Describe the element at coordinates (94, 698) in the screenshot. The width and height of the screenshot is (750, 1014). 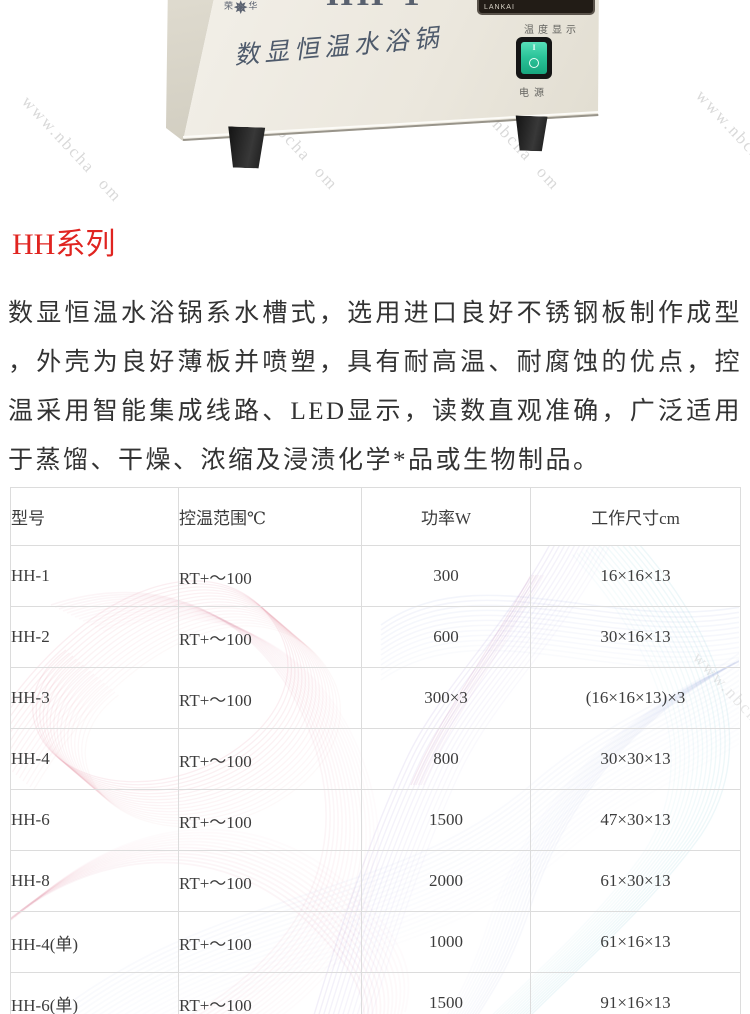
I see `cell-model: HH-3` at that location.